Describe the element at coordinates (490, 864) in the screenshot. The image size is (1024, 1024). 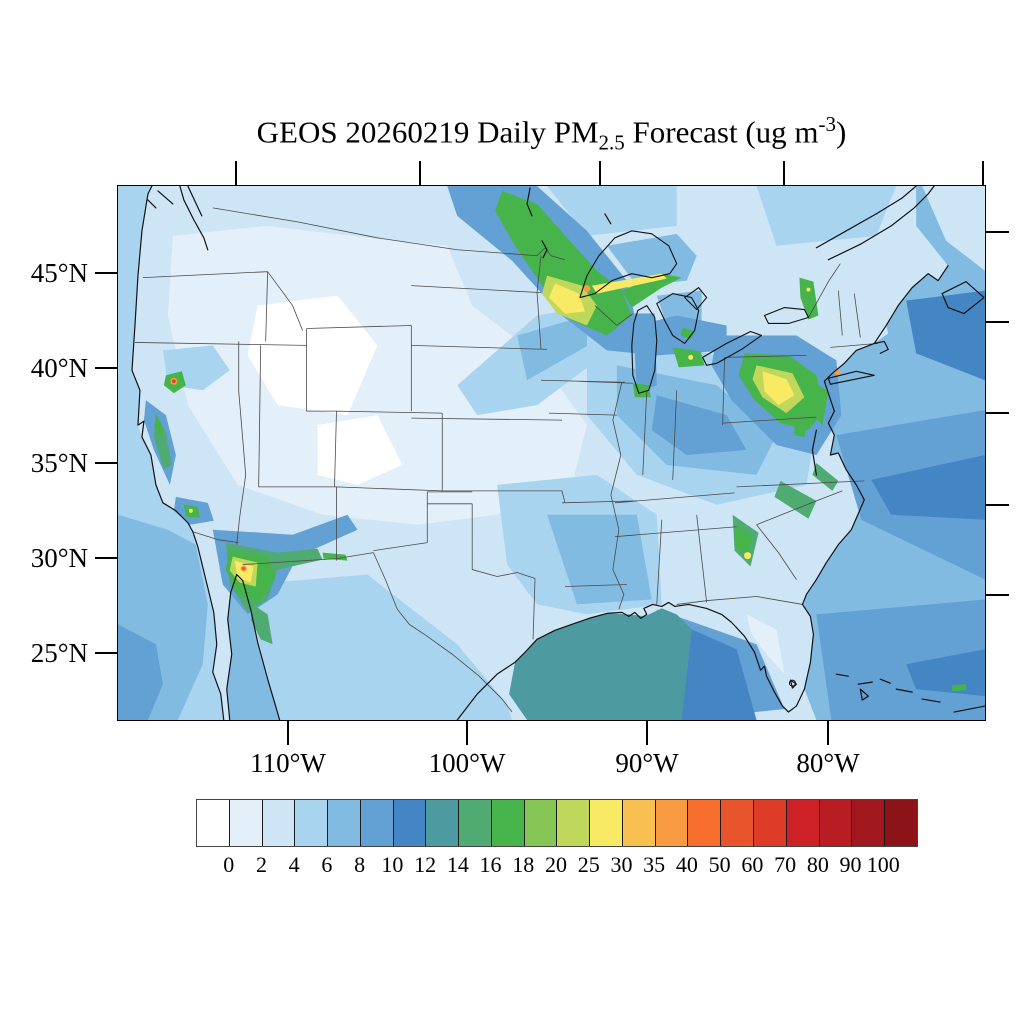
I see `colorbar-tick-label: 16` at that location.